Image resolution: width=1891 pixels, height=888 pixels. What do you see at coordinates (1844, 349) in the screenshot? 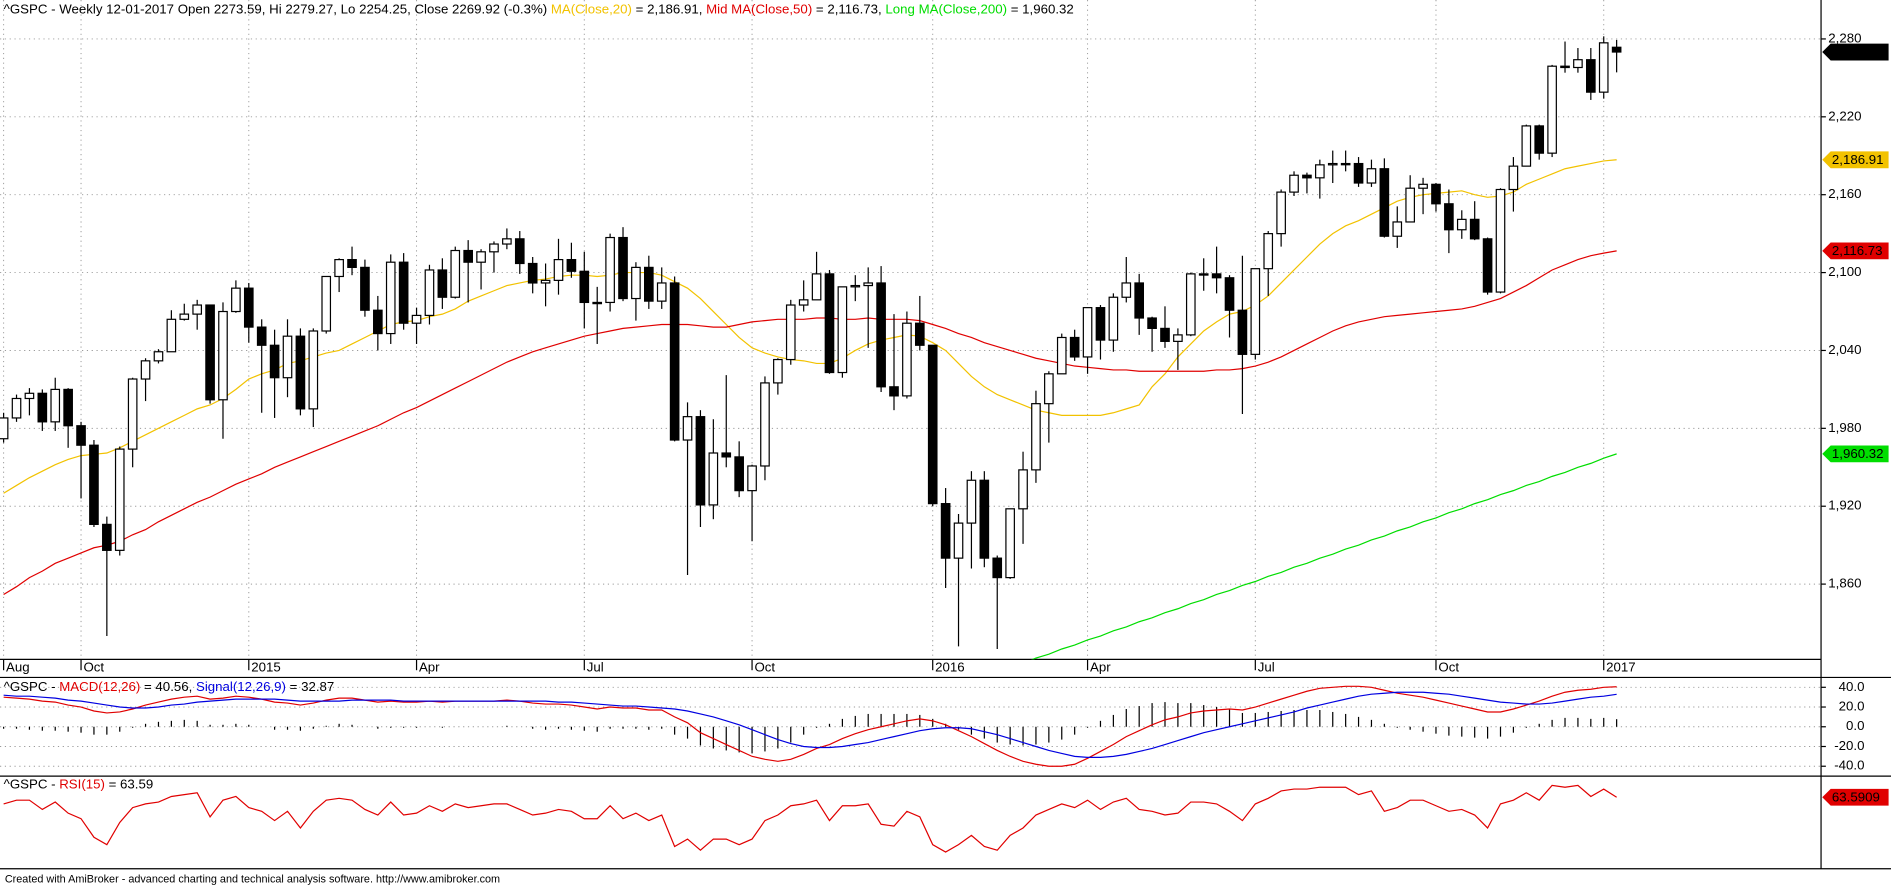
I see `y-tick-label: 2,040` at bounding box center [1844, 349].